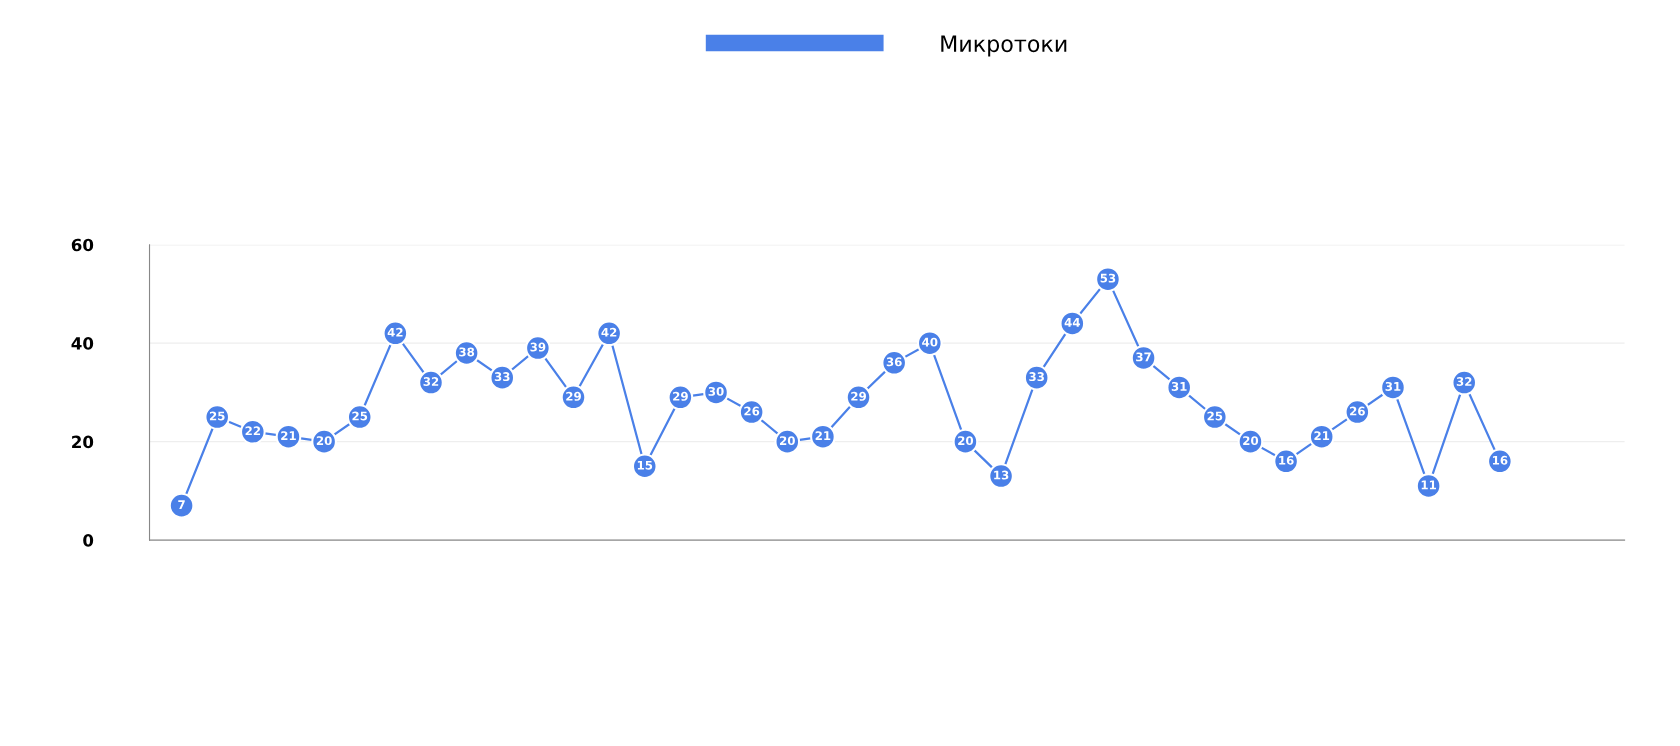  What do you see at coordinates (82, 343) in the screenshot?
I see `y-tick-label: 40` at bounding box center [82, 343].